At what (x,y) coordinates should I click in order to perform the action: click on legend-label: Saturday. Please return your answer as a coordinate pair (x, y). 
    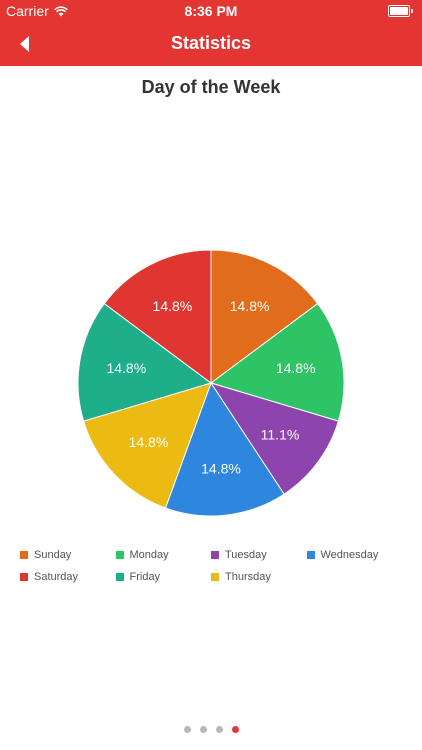
    Looking at the image, I should click on (56, 577).